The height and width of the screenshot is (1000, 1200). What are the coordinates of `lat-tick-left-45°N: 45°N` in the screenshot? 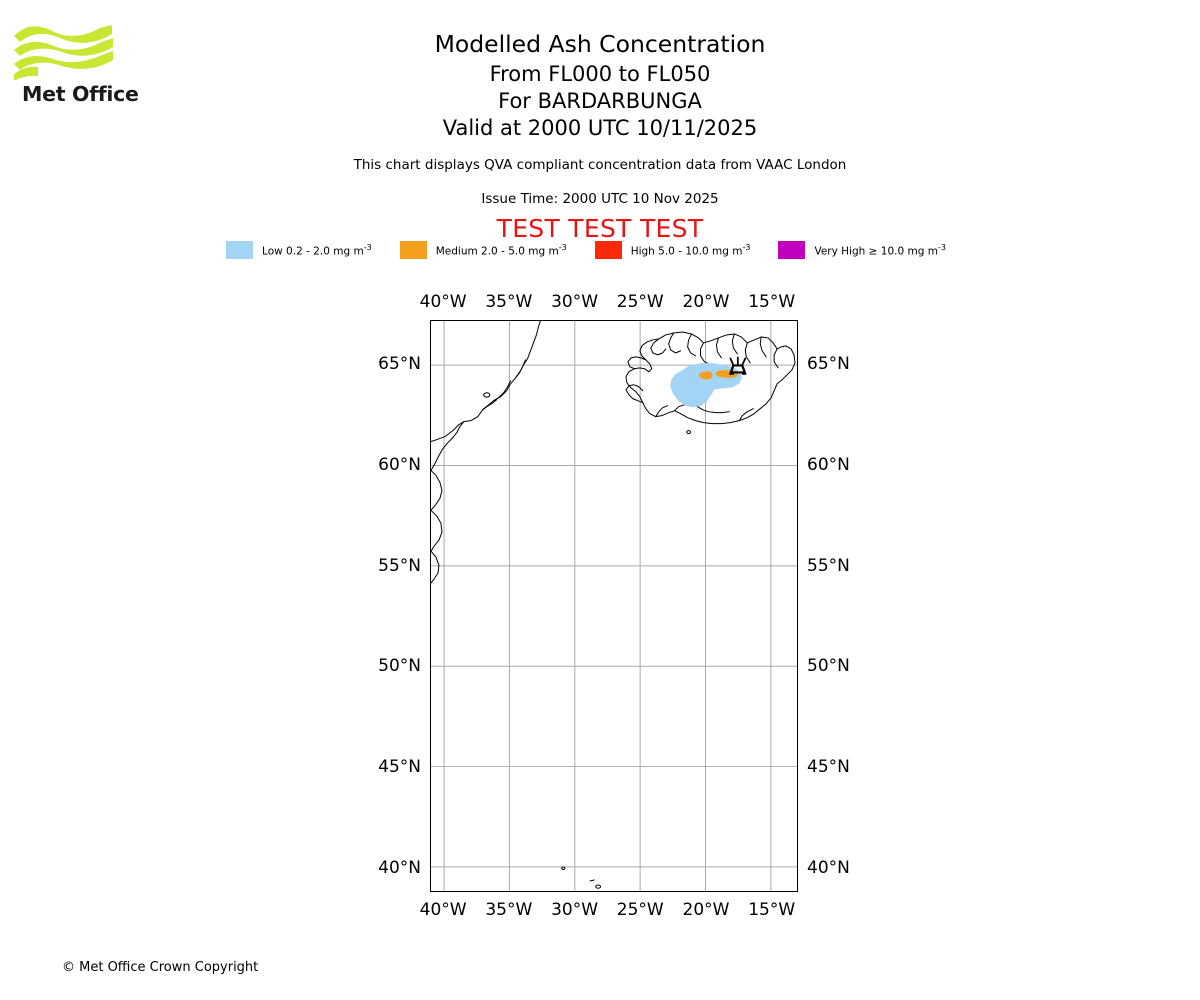 It's located at (399, 767).